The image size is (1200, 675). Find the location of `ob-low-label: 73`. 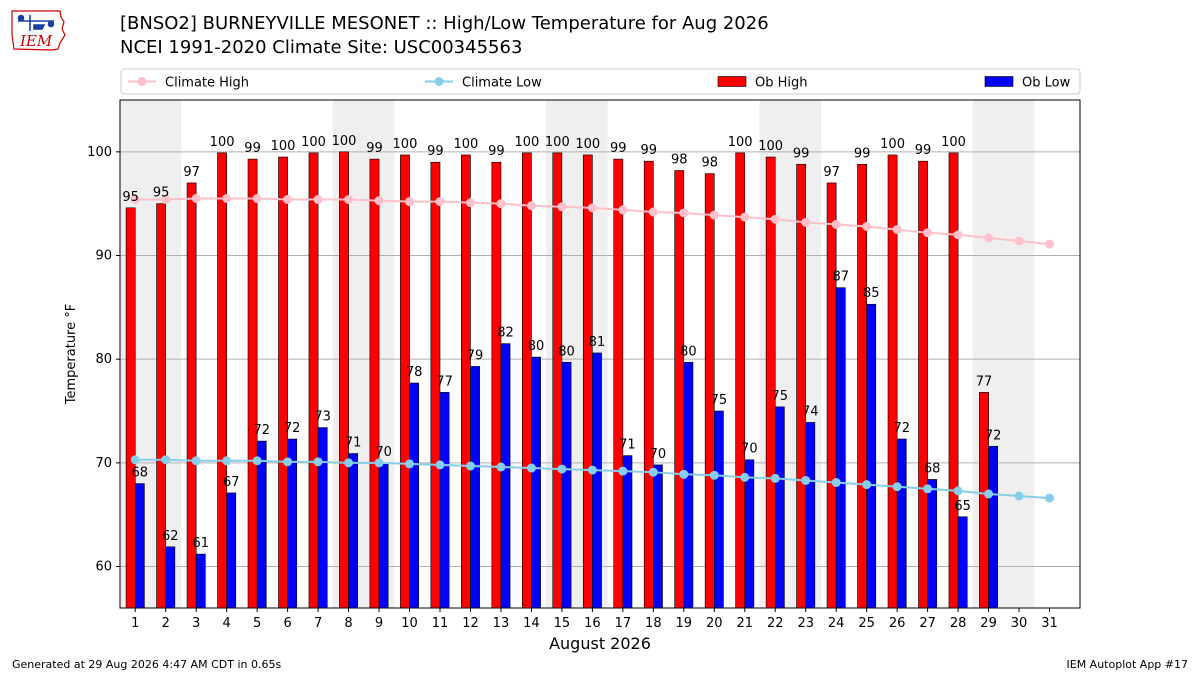

ob-low-label: 73 is located at coordinates (322, 417).